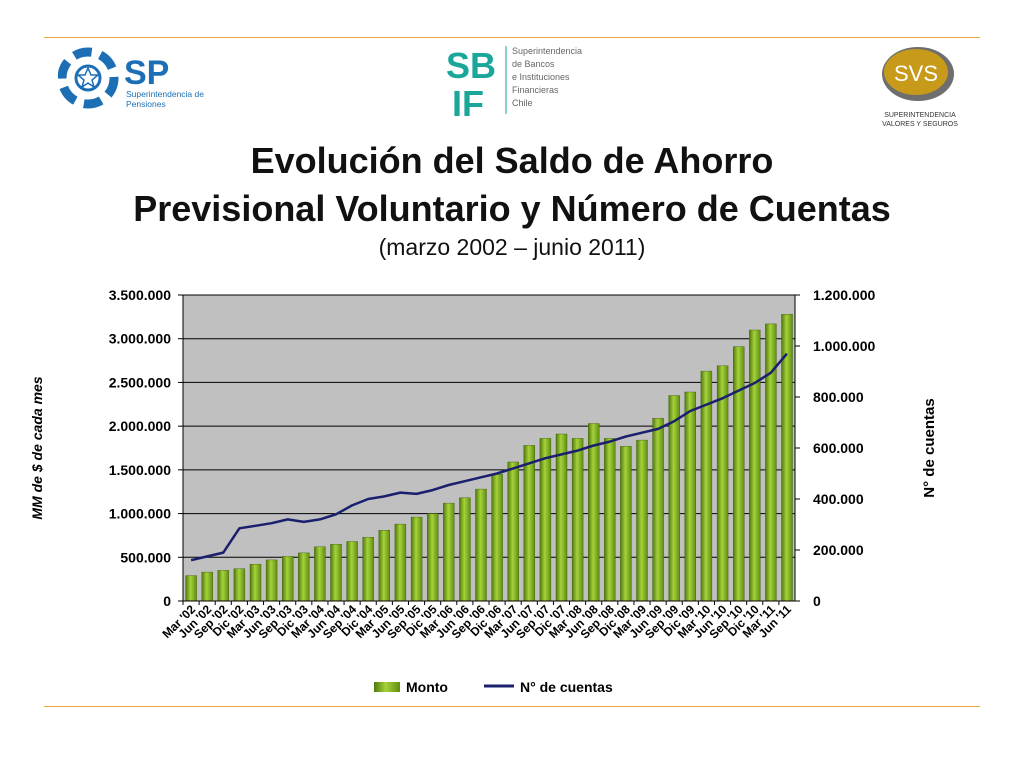  I want to click on y-axis-label: MM de $ de cada mes, so click(37, 447).